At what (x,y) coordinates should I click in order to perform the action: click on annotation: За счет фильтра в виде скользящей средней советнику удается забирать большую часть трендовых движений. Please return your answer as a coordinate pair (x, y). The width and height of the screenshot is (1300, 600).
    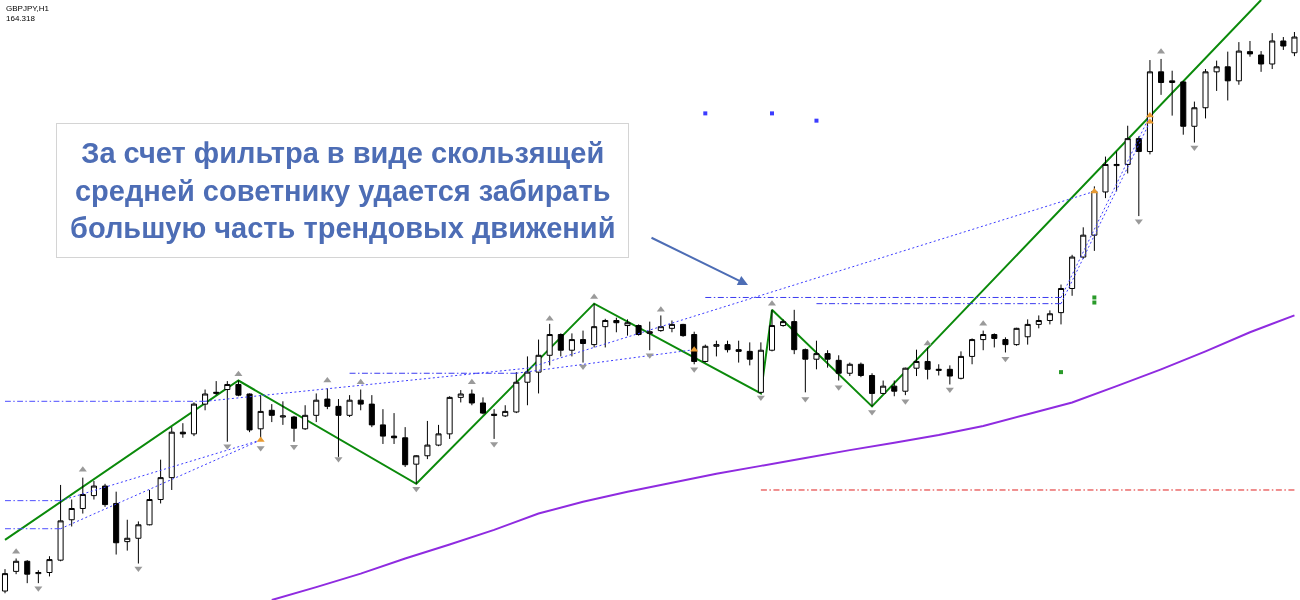
    Looking at the image, I should click on (343, 191).